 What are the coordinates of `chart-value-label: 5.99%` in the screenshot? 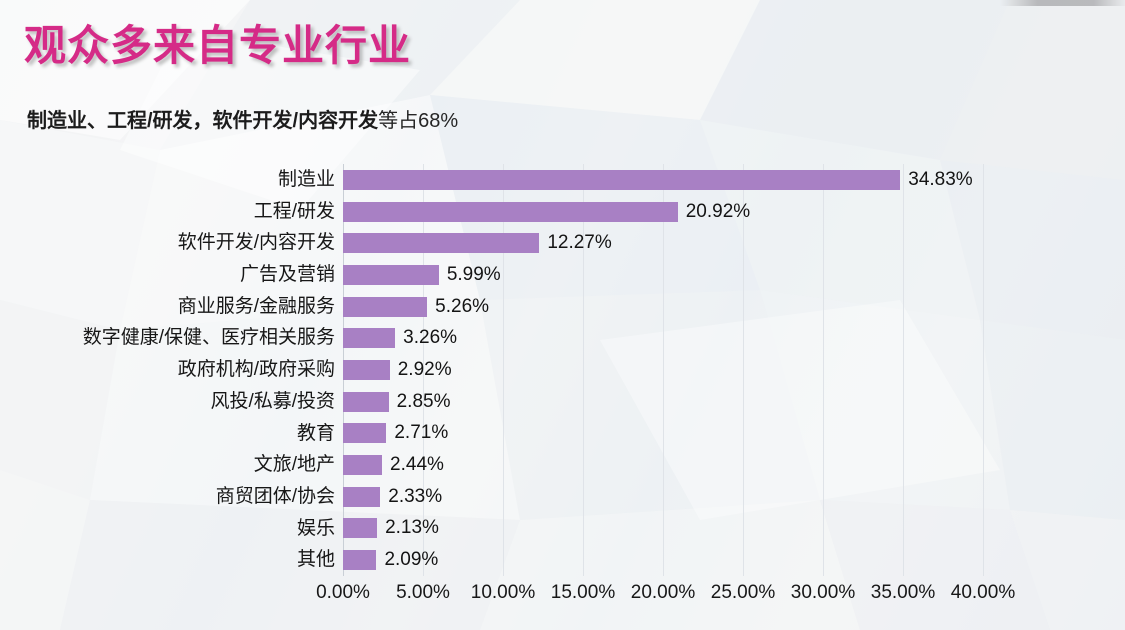 It's located at (473, 274).